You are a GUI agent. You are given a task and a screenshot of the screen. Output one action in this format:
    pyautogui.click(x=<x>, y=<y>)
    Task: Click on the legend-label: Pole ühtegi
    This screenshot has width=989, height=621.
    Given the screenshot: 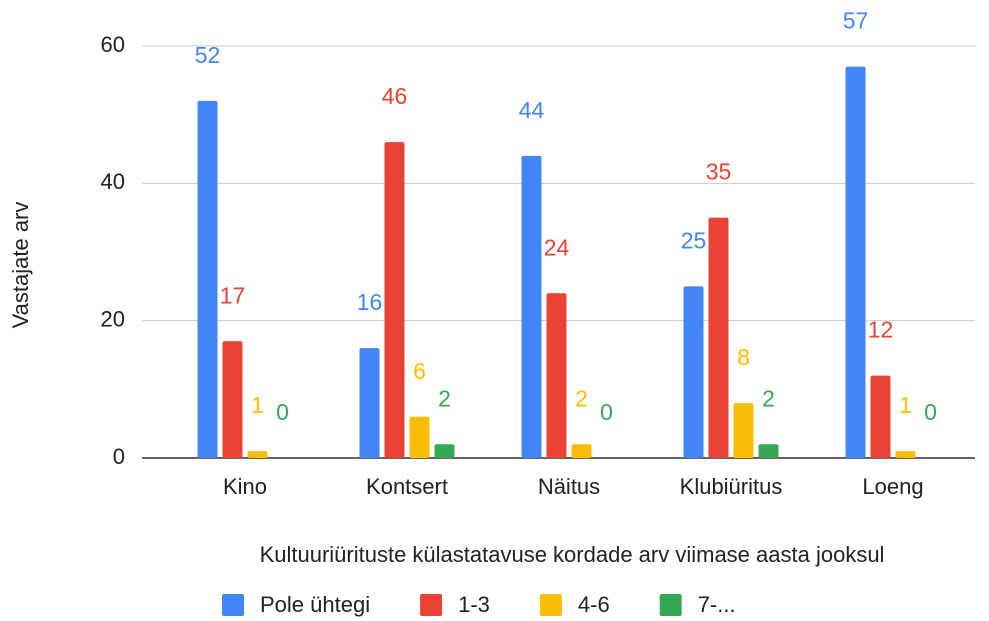 What is the action you would take?
    pyautogui.click(x=315, y=604)
    